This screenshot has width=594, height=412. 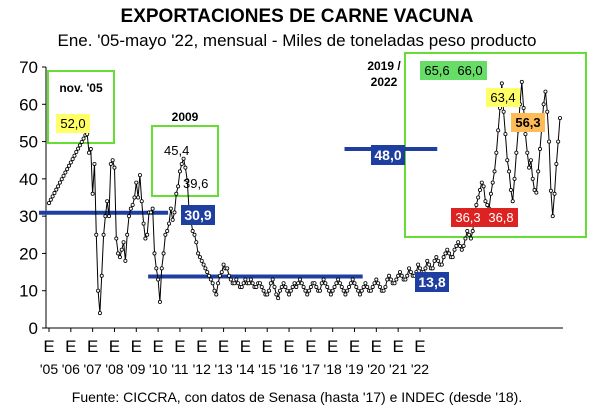 What do you see at coordinates (72, 123) in the screenshot?
I see `annotation-value: 52,0` at bounding box center [72, 123].